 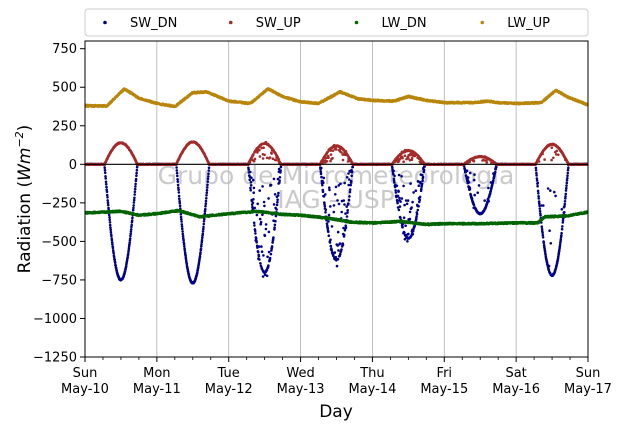 What do you see at coordinates (561, 233) in the screenshot?
I see `point-sw-dn-1910` at bounding box center [561, 233].